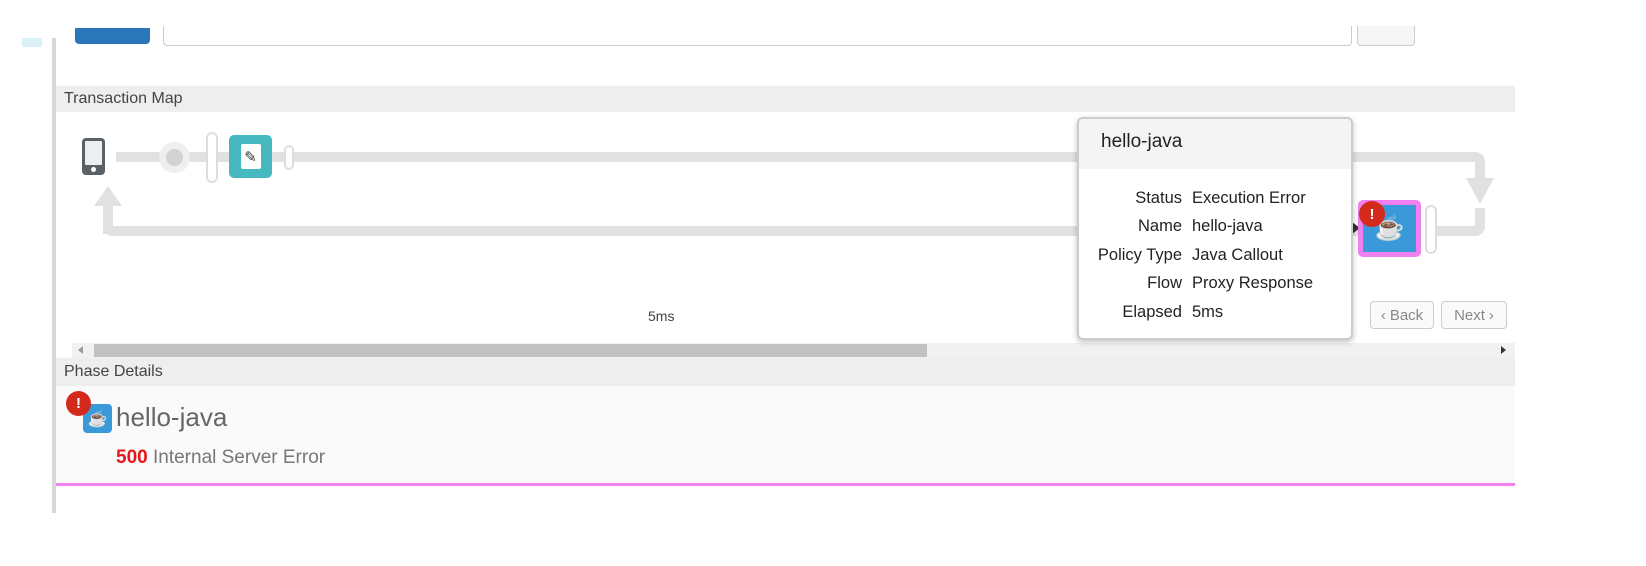 The image size is (1646, 566). Describe the element at coordinates (123, 98) in the screenshot. I see `transaction-map-title: Transaction Map` at that location.